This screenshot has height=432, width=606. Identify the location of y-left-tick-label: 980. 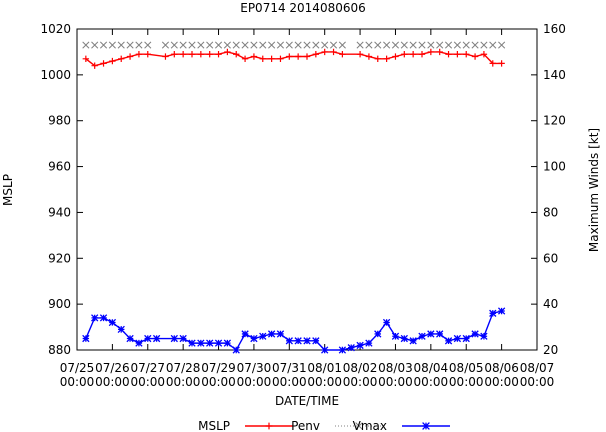
(59, 121).